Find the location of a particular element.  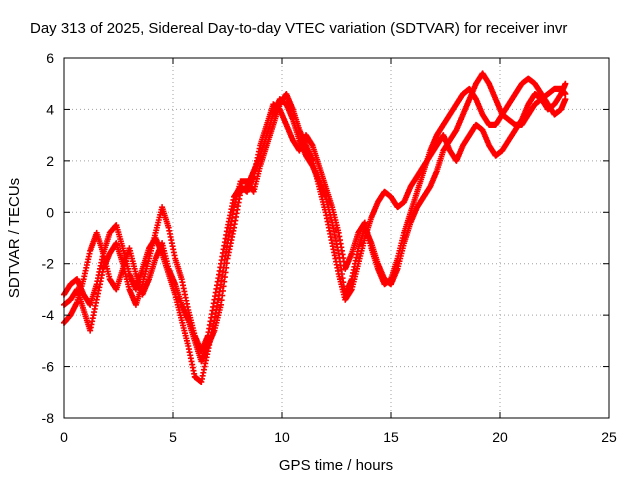

y-tick-label: 2 is located at coordinates (50, 161).